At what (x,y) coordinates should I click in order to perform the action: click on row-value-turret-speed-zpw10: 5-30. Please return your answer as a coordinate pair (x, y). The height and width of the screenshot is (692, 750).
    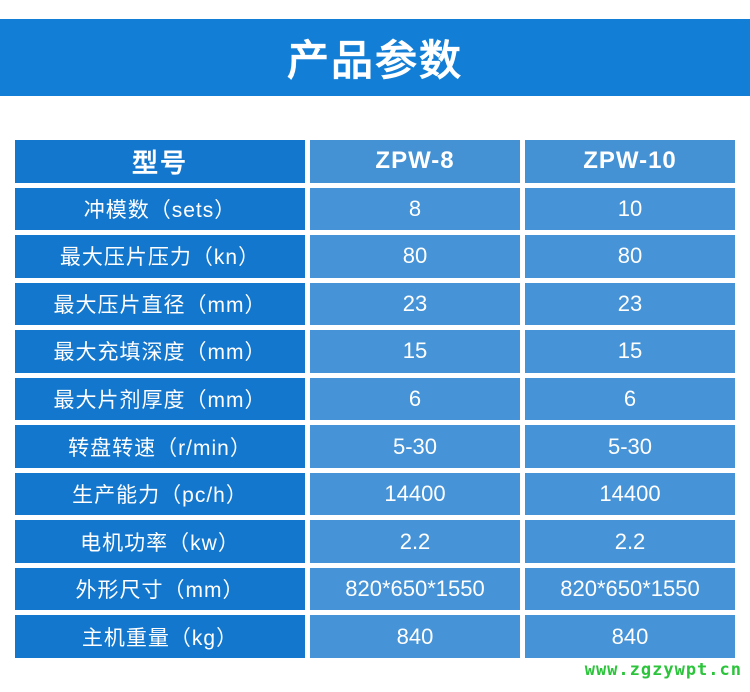
    Looking at the image, I should click on (630, 446).